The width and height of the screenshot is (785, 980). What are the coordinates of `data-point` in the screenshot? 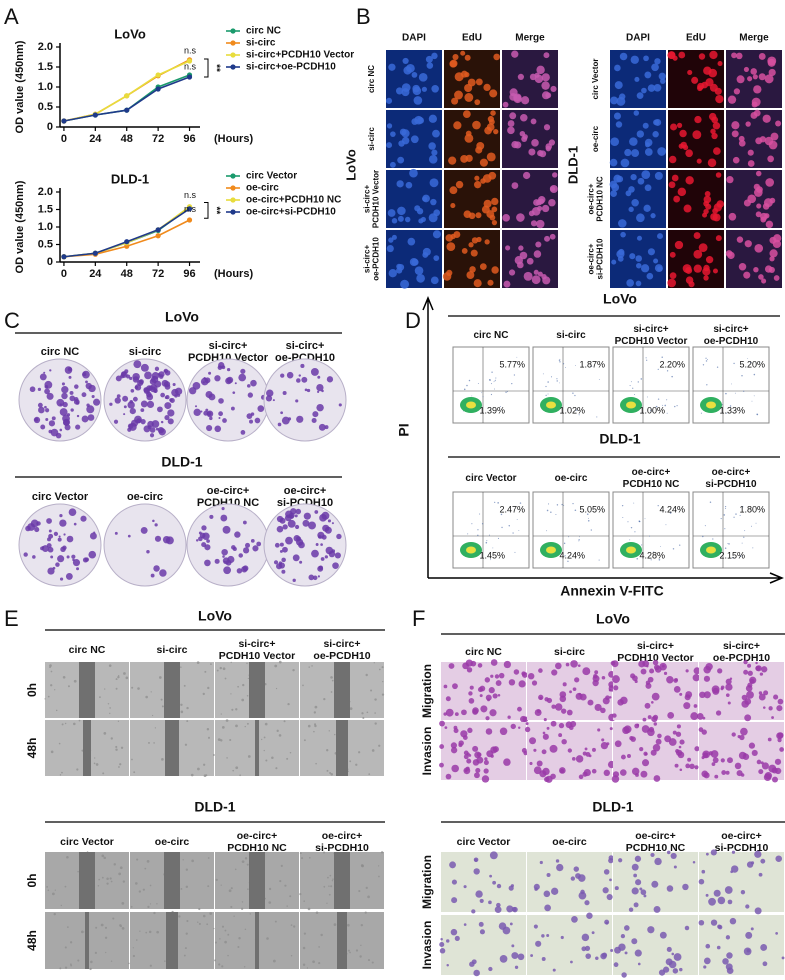 It's located at (158, 89).